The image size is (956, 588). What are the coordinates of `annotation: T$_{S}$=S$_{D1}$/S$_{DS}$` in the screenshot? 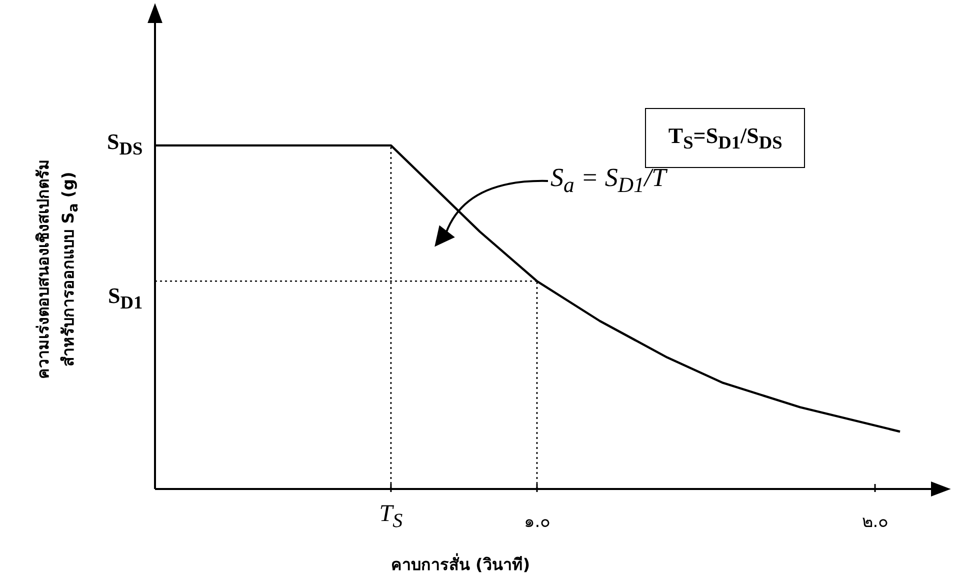 It's located at (725, 137).